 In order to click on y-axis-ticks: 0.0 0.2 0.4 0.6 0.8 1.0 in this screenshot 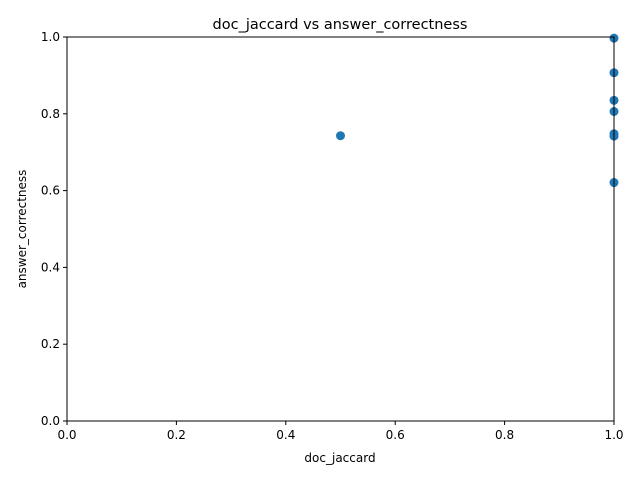, I will do `click(54, 229)`.